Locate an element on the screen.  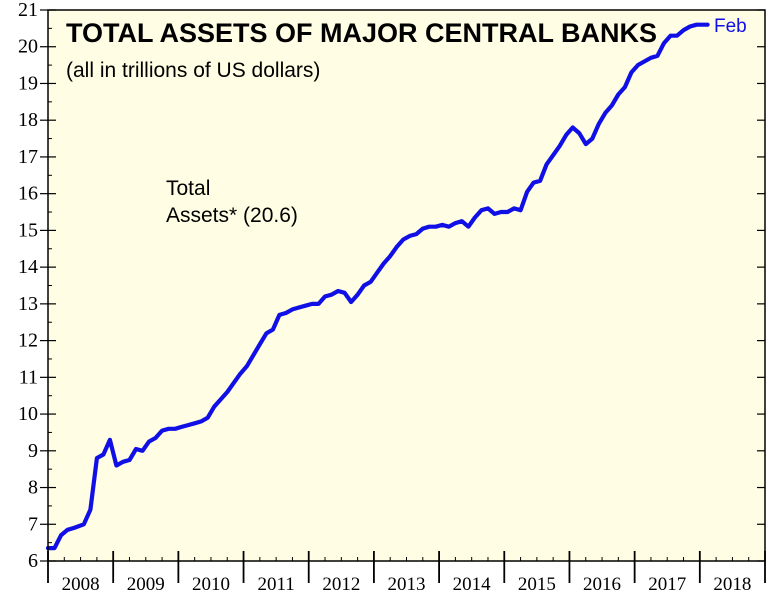
x-tick-label: 2008 is located at coordinates (81, 584).